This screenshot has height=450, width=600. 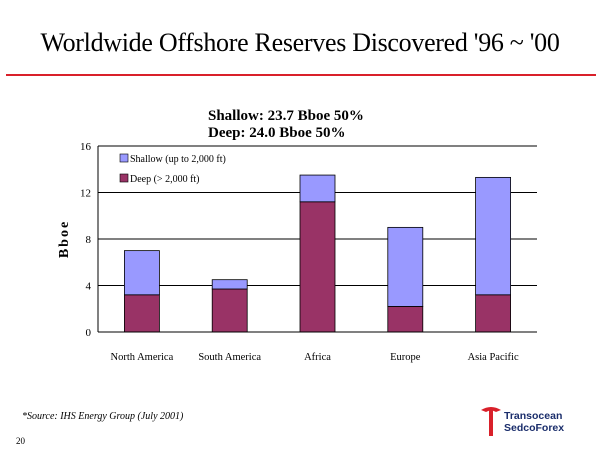 What do you see at coordinates (89, 240) in the screenshot?
I see `y-tick-label: 8` at bounding box center [89, 240].